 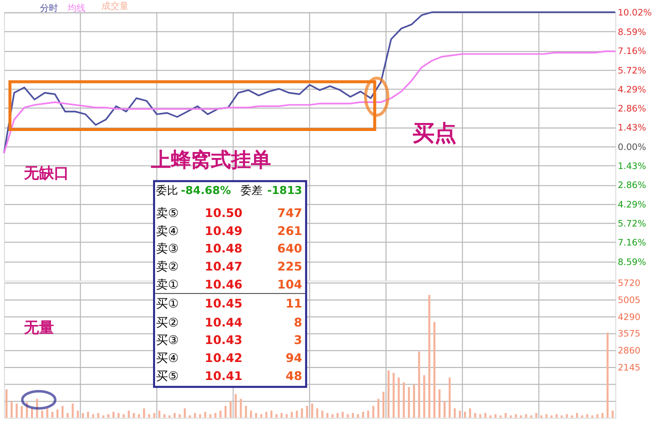 I want to click on annotation: -1813, so click(x=284, y=191).